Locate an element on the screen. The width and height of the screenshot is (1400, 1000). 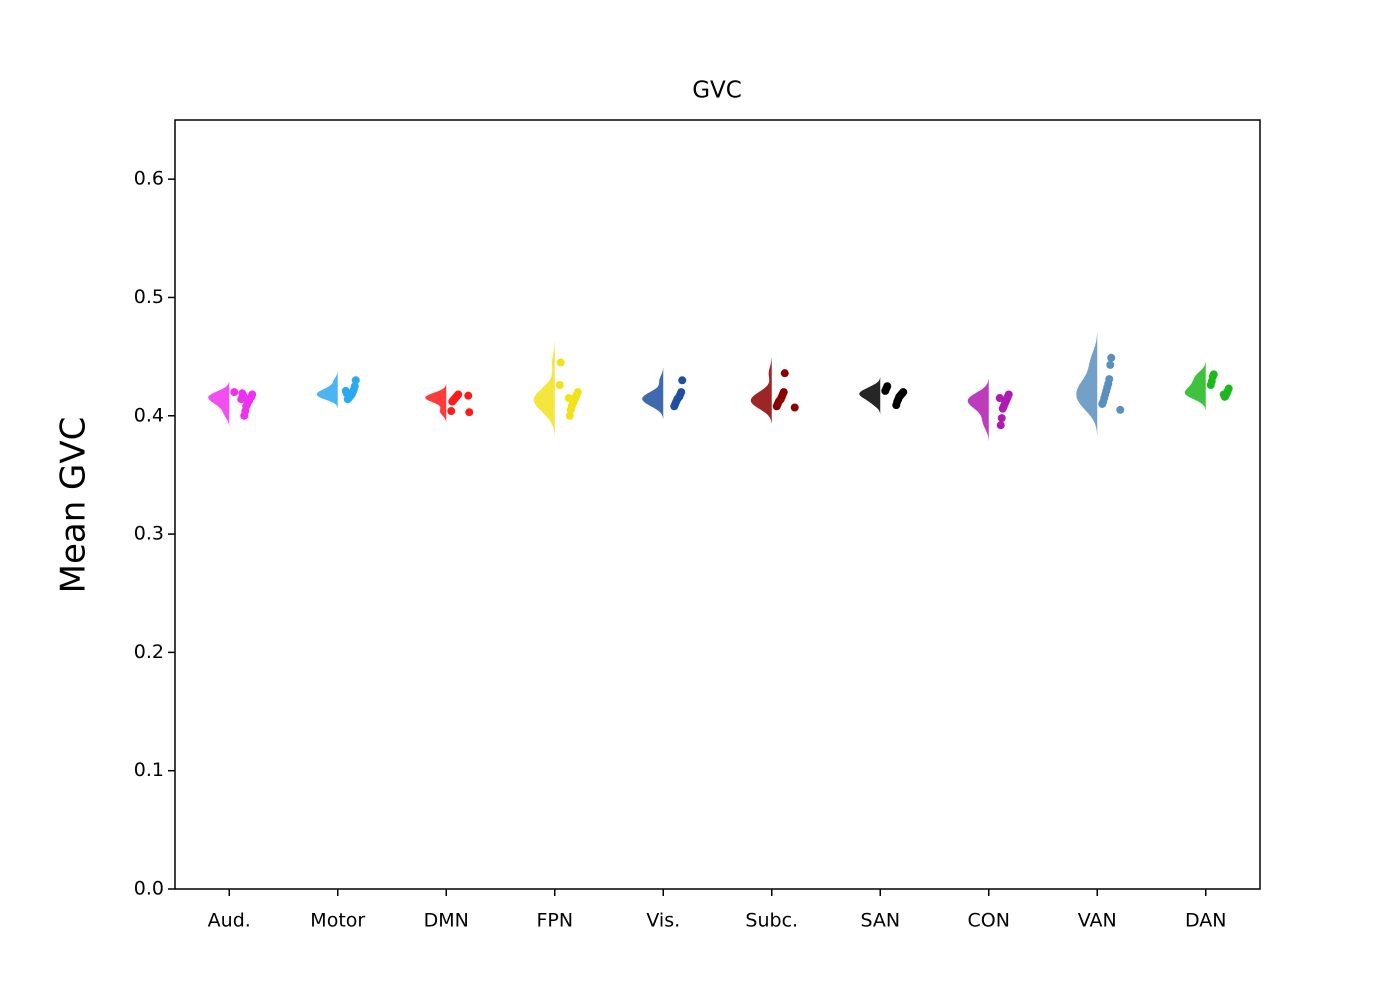
x-tick-label: Subc. is located at coordinates (771, 921).